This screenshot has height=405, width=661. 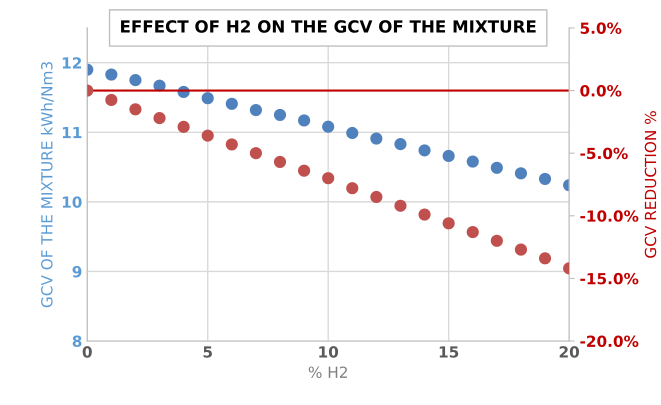 I want to click on y2-tick-label: -10.0%, so click(x=609, y=216).